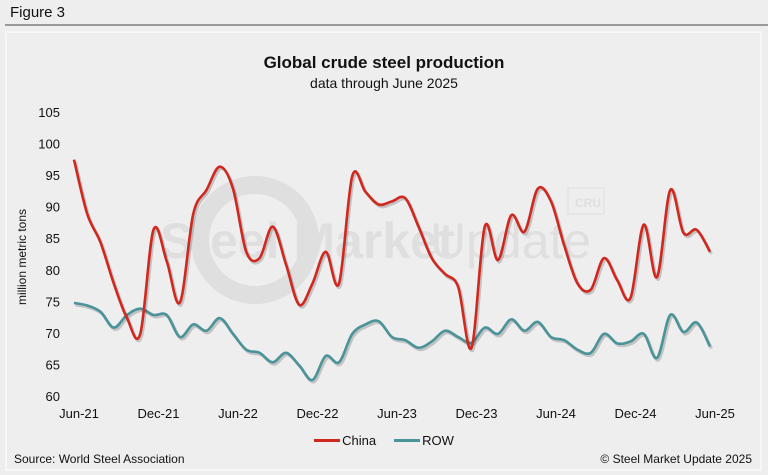  Describe the element at coordinates (407, 440) in the screenshot. I see `legend-swatch-row` at that location.